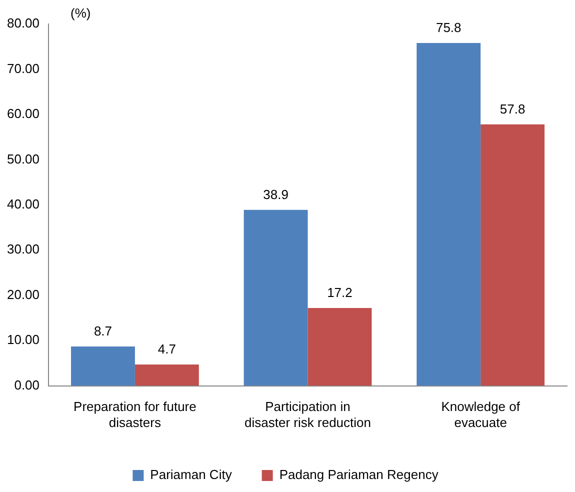 This screenshot has height=492, width=575. What do you see at coordinates (23, 204) in the screenshot?
I see `y-tick-label: 40.00` at bounding box center [23, 204].